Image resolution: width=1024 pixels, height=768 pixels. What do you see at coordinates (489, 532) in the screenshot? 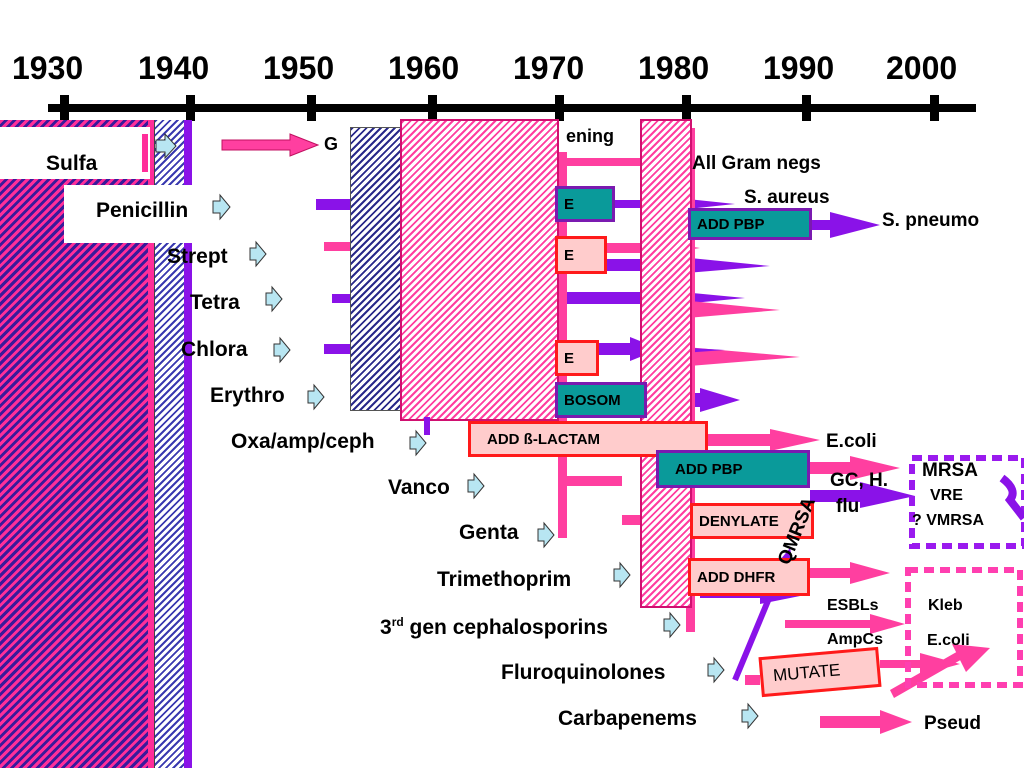
I see `drug-genta: Genta` at bounding box center [489, 532].